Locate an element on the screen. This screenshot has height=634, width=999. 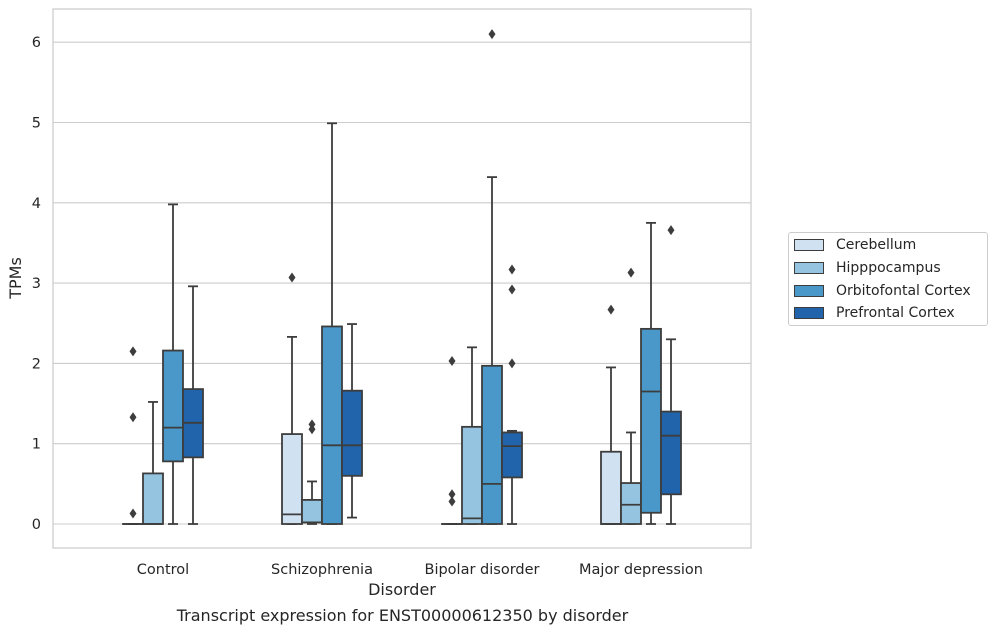
legend-item-orbitofrontal: Orbitofontal Cortex is located at coordinates (882, 291).